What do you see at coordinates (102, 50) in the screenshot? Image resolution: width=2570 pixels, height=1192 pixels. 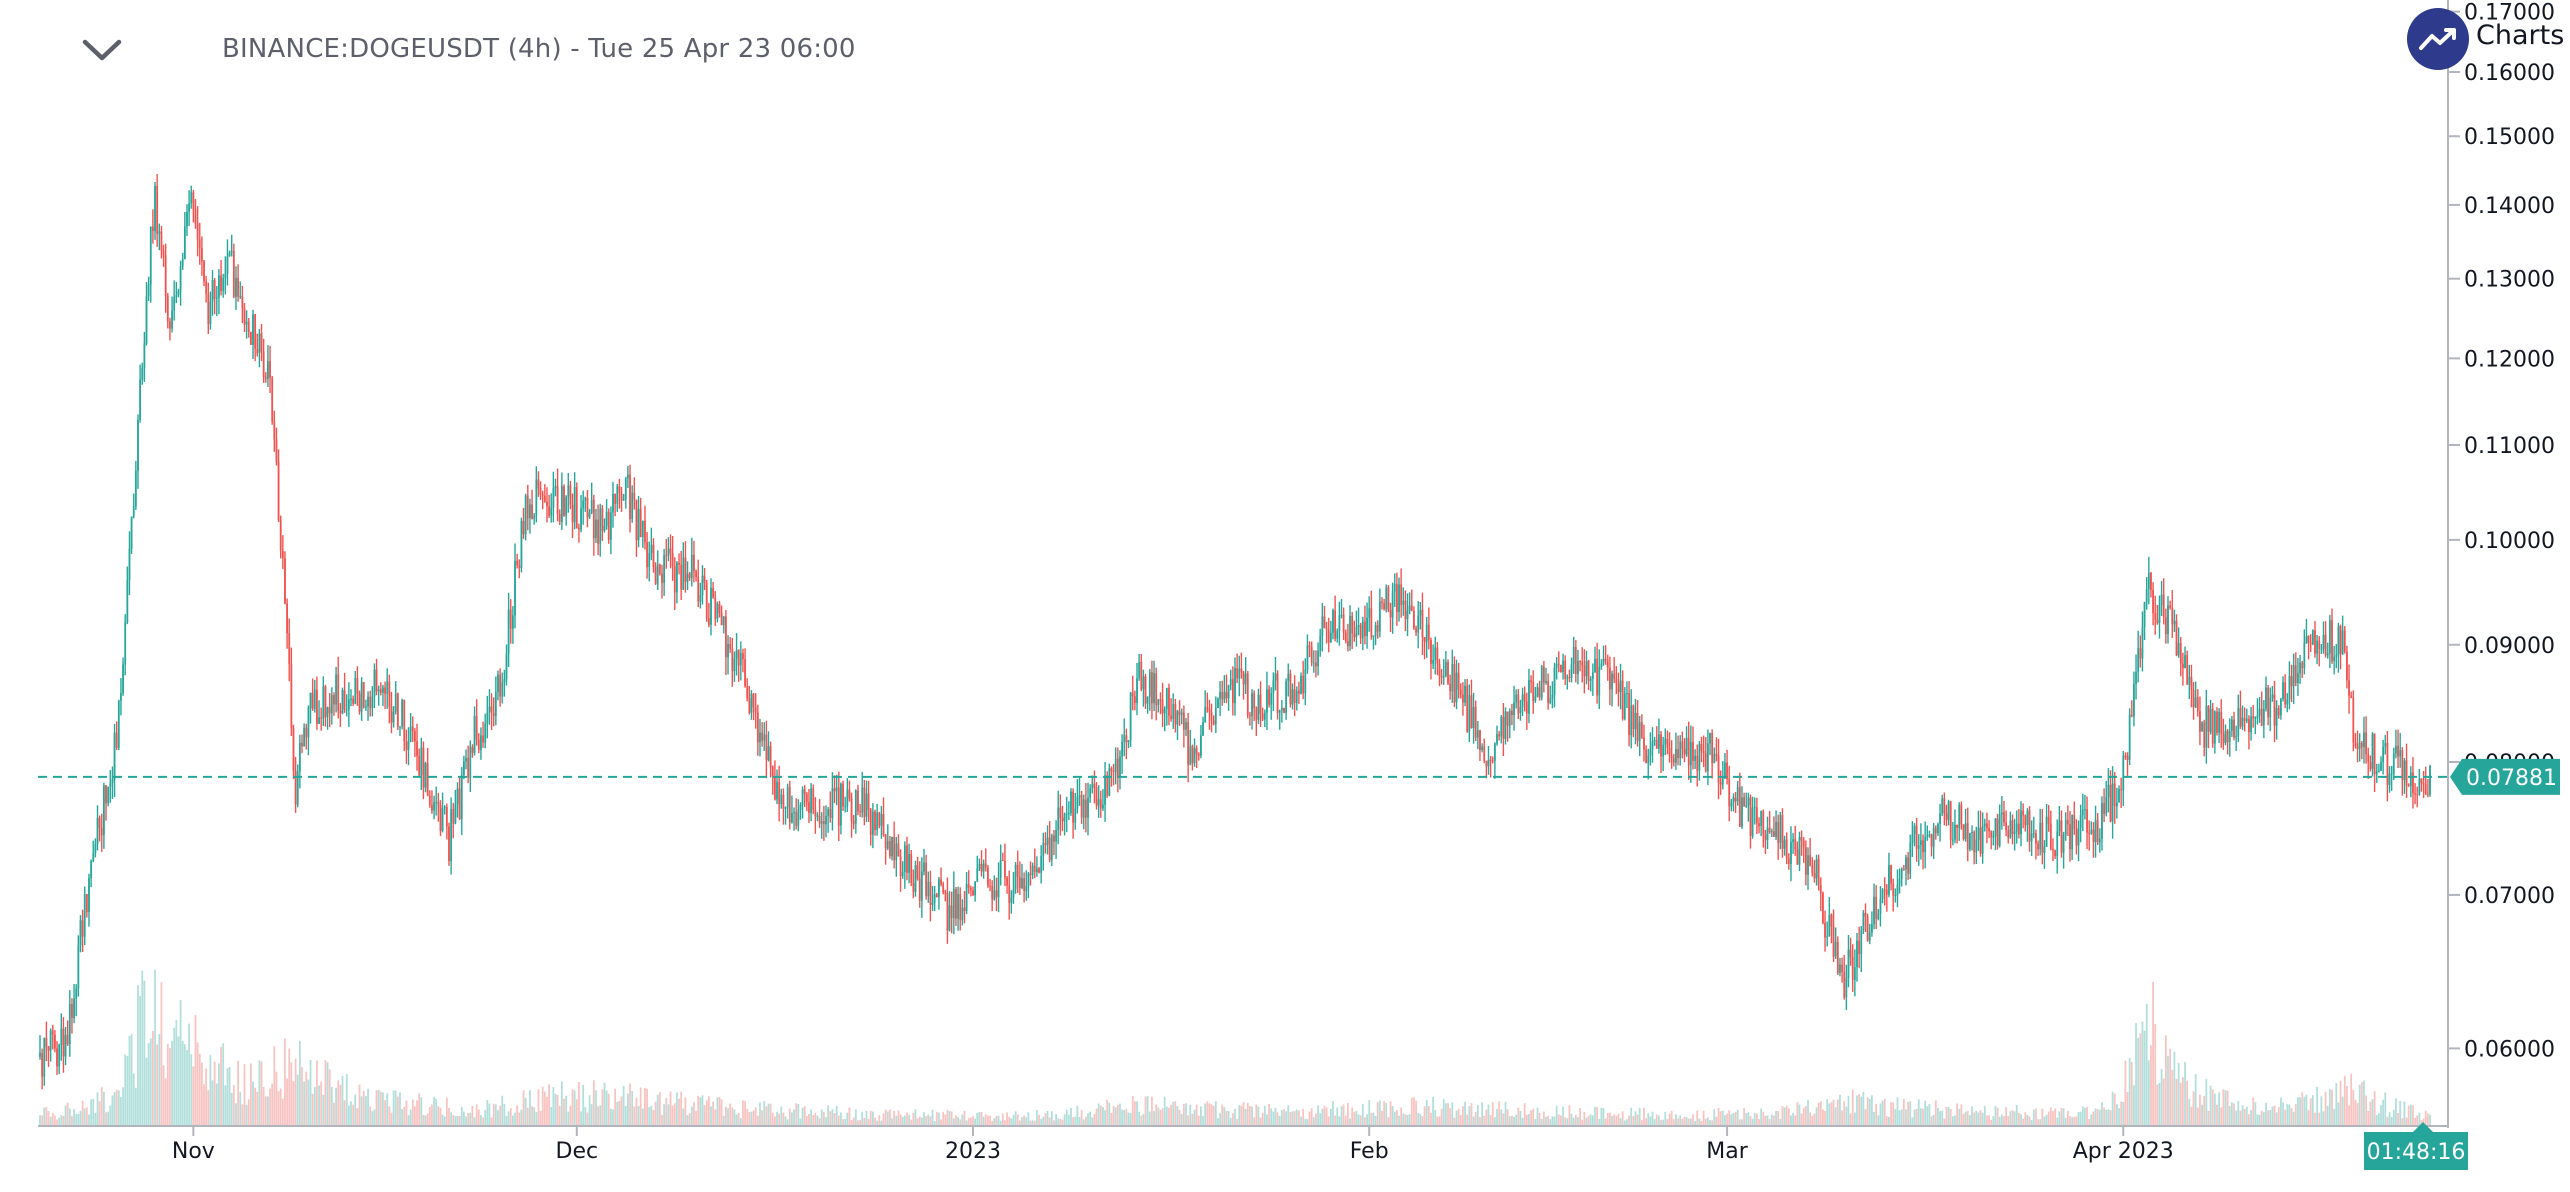 I see `collapse-toggle-button` at bounding box center [102, 50].